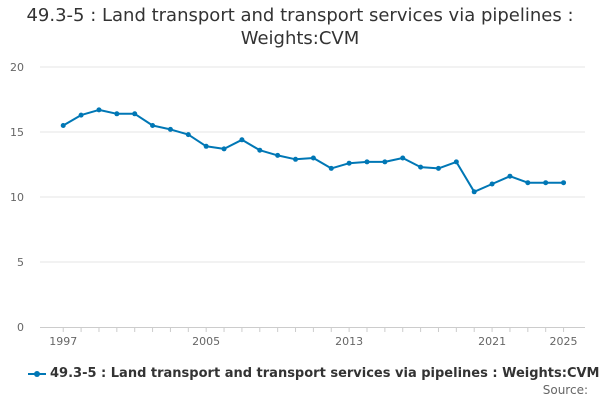  What do you see at coordinates (403, 158) in the screenshot?
I see `data-point-2016` at bounding box center [403, 158].